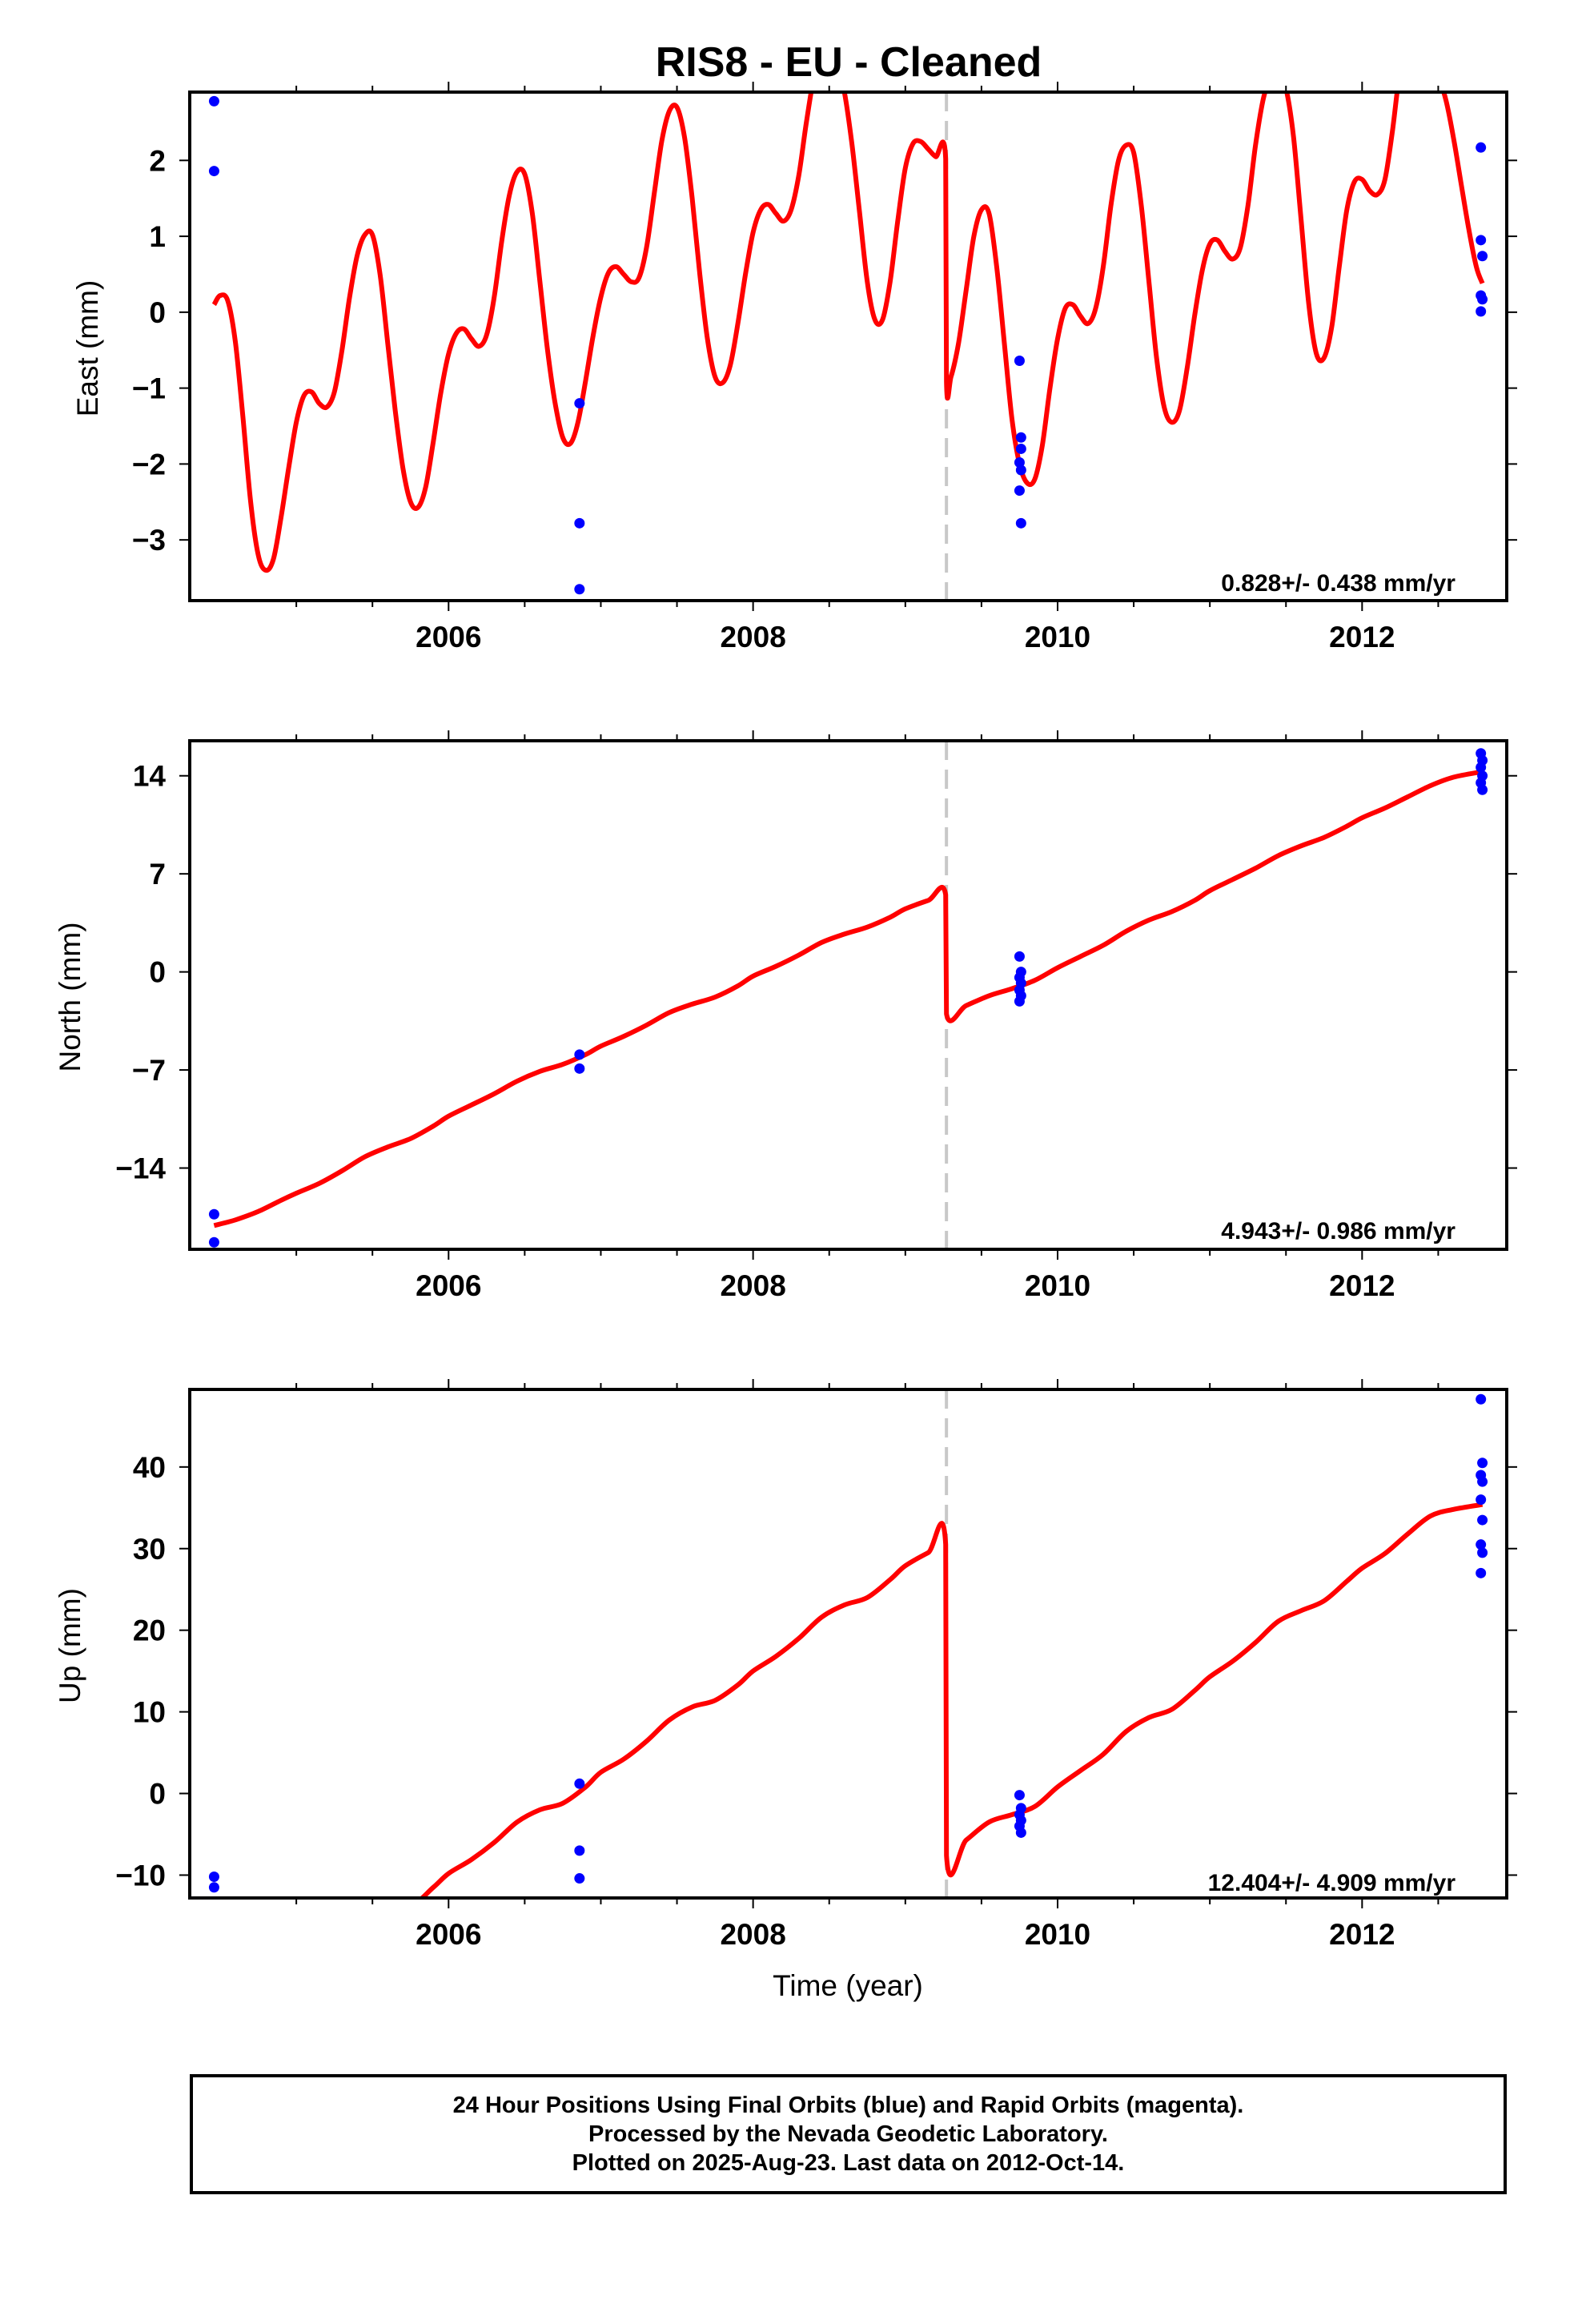 The width and height of the screenshot is (1582, 2324). What do you see at coordinates (1057, 637) in the screenshot?
I see `east-x-tick-label: 2010` at bounding box center [1057, 637].